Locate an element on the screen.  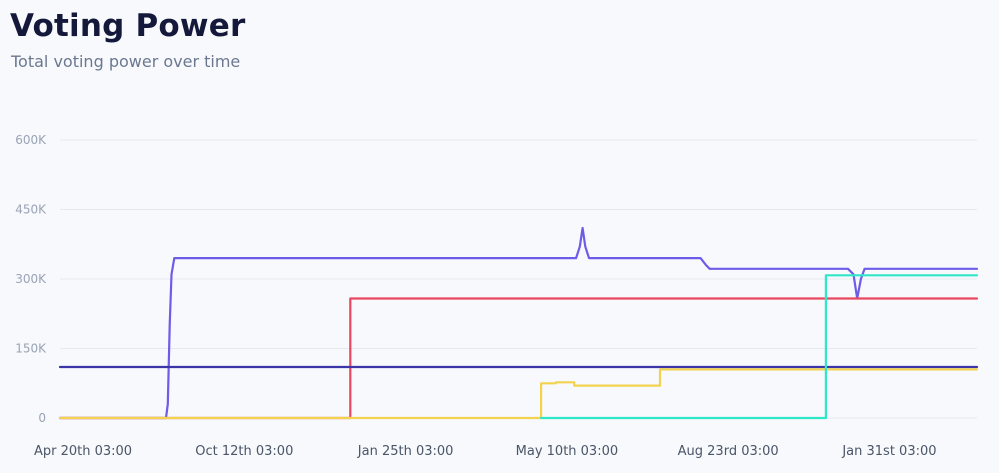
y-tick-label: 450K is located at coordinates (31, 210).